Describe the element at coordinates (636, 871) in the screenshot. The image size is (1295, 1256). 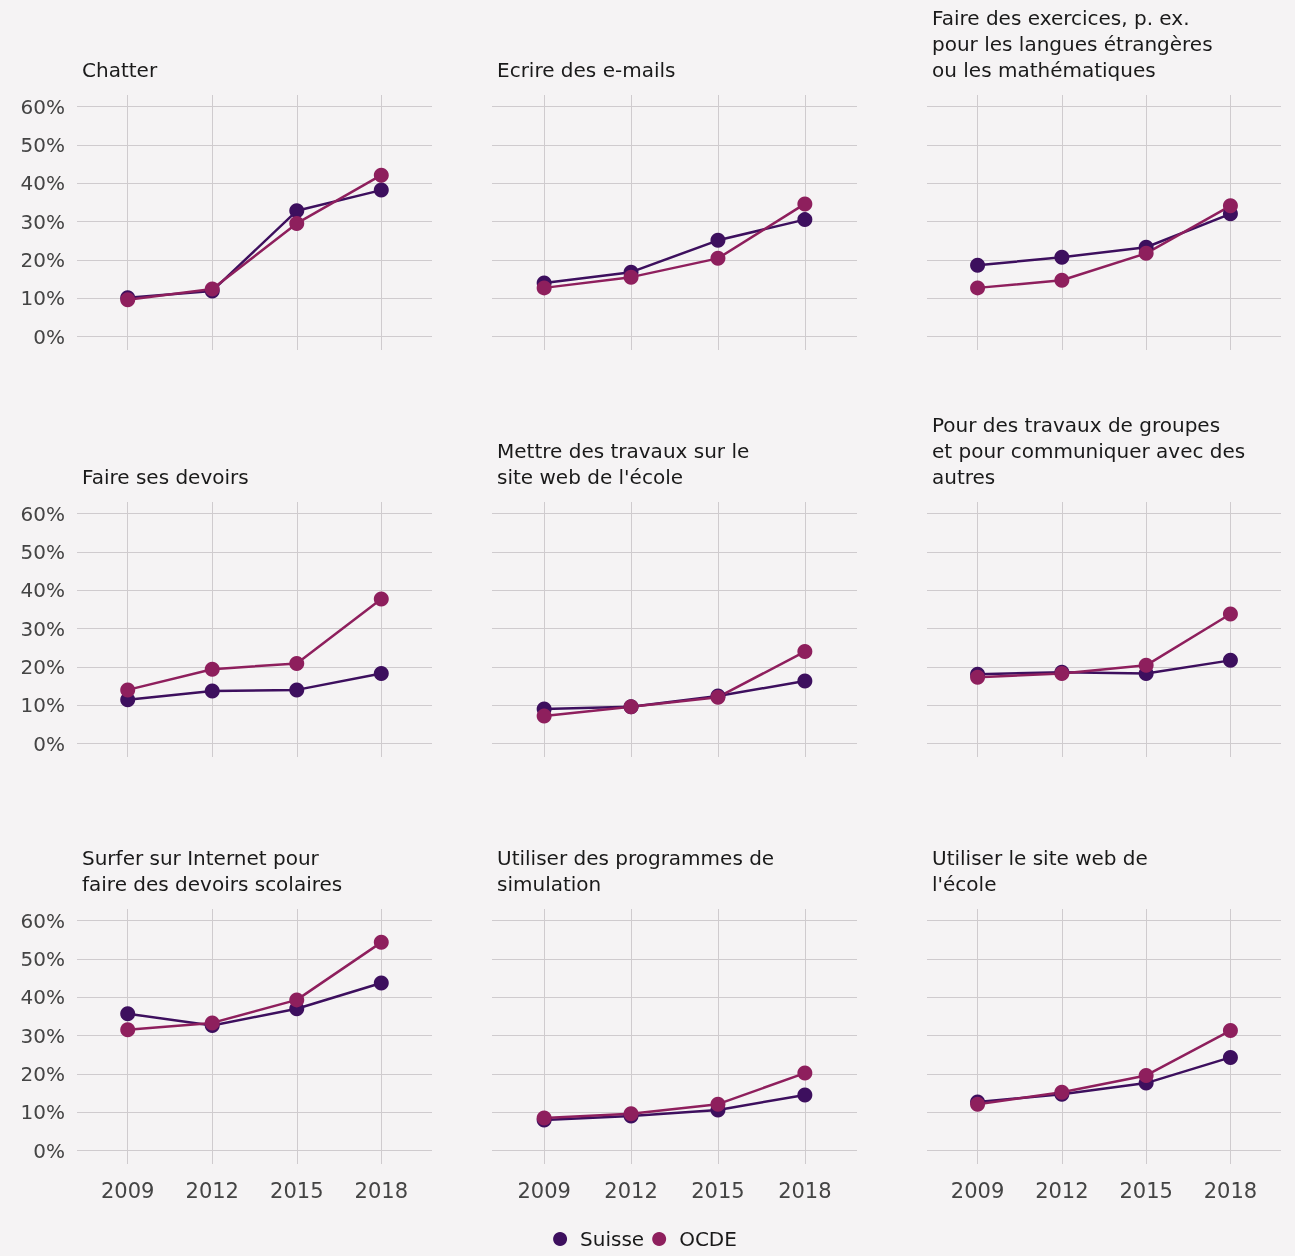
I see `chart-title: Utiliser des programmes de simulation` at that location.